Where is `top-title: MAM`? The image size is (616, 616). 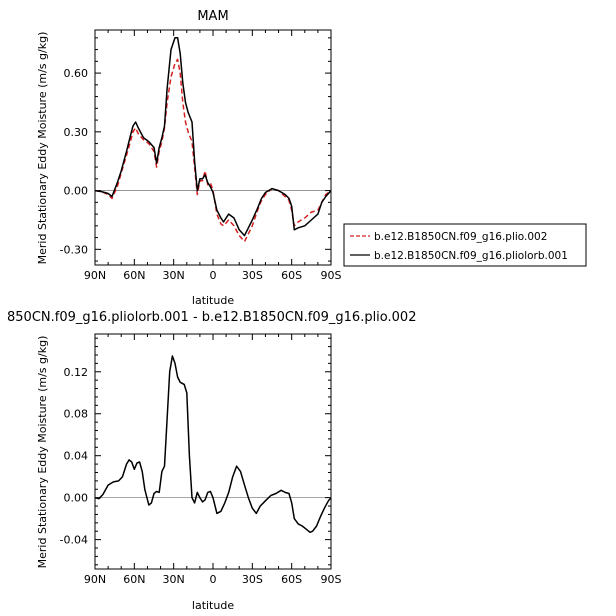
top-title: MAM is located at coordinates (212, 16).